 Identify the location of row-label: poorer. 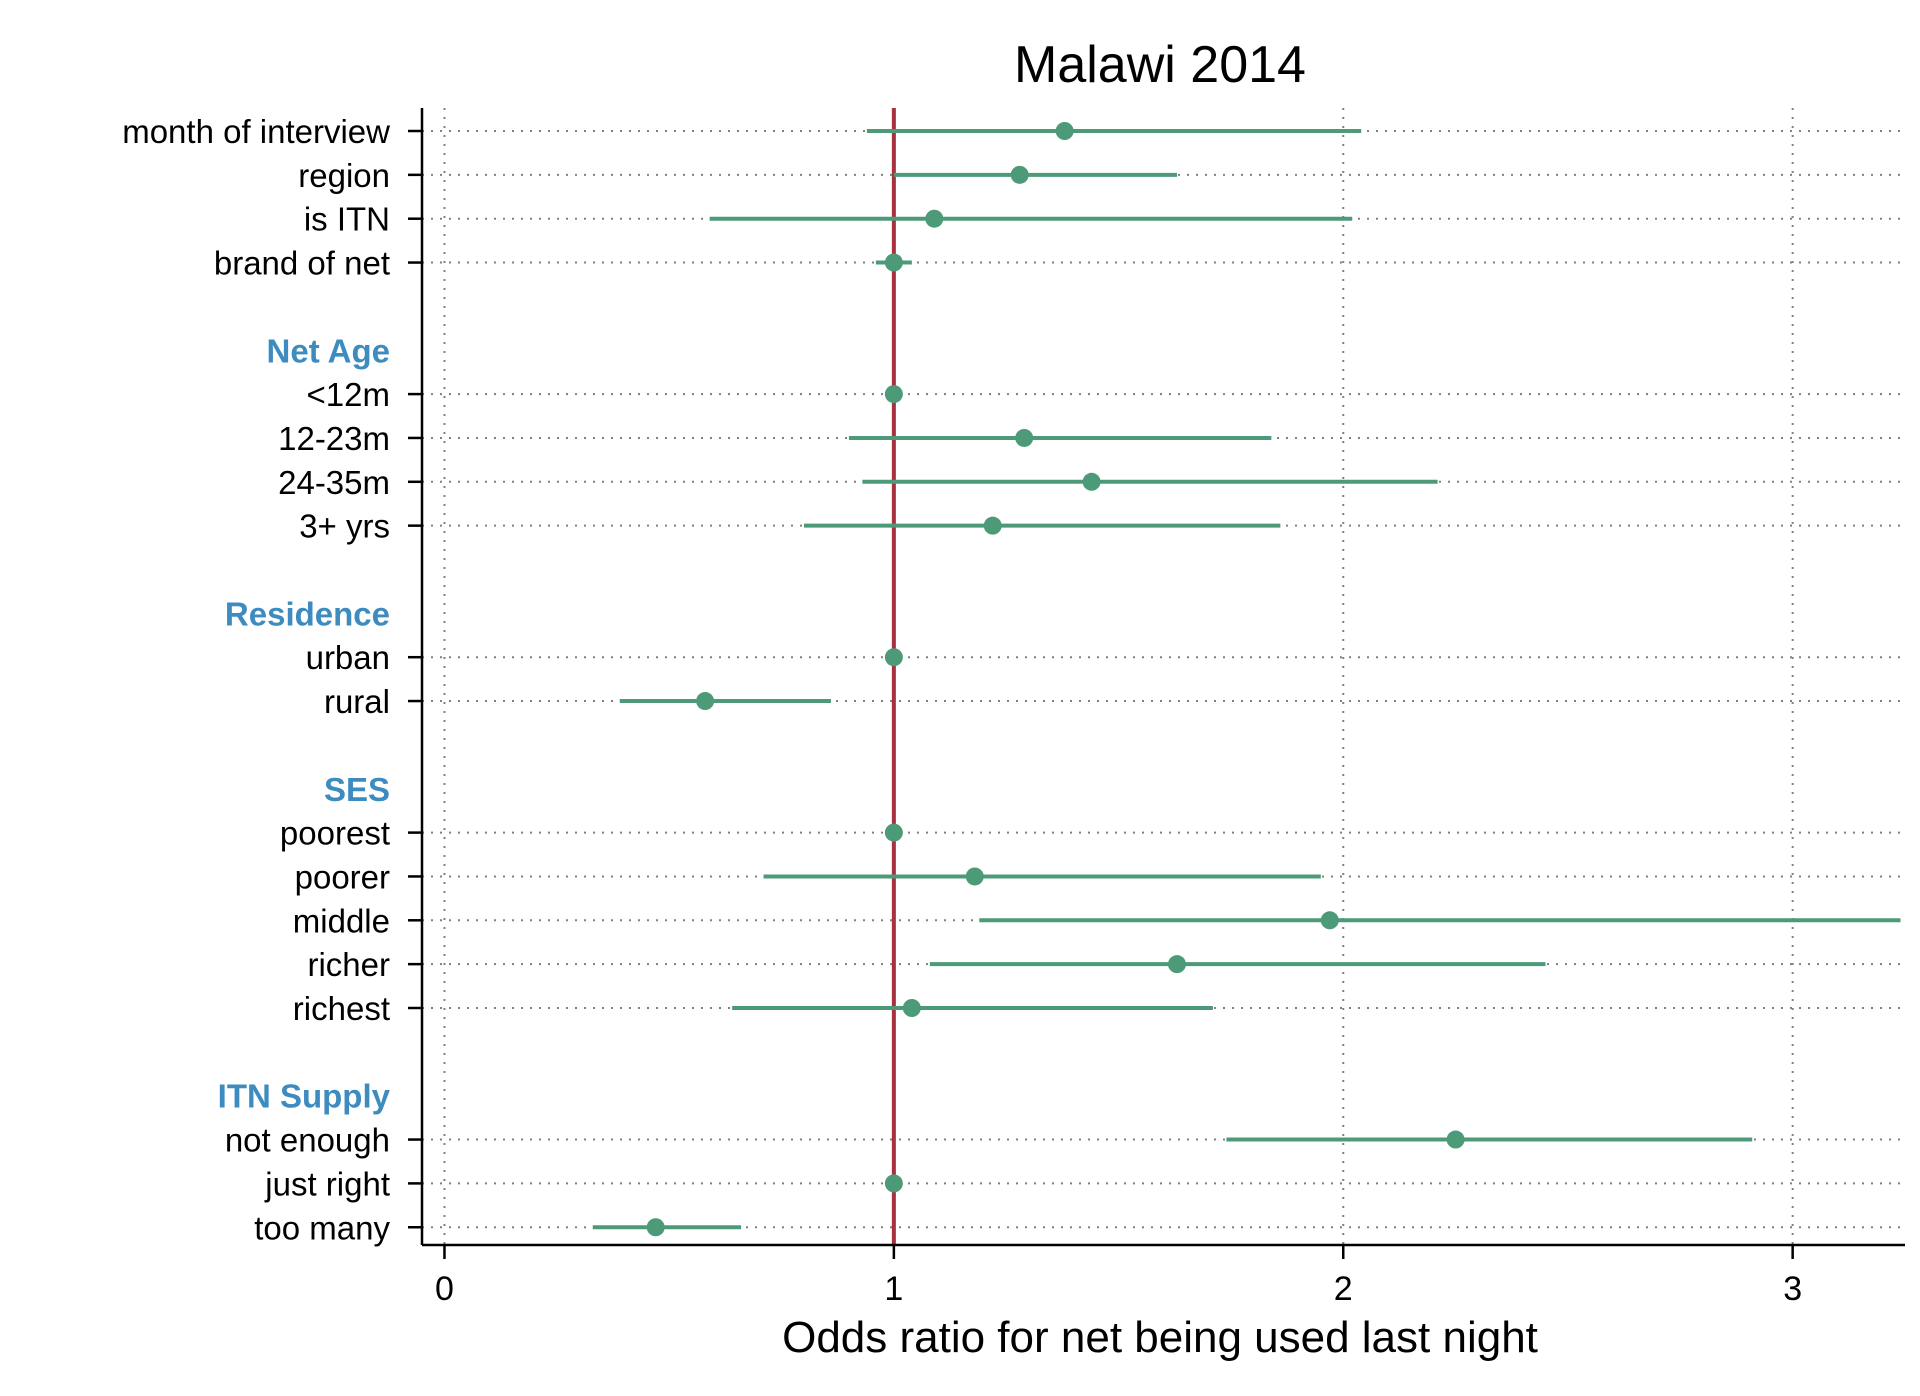
(342, 876).